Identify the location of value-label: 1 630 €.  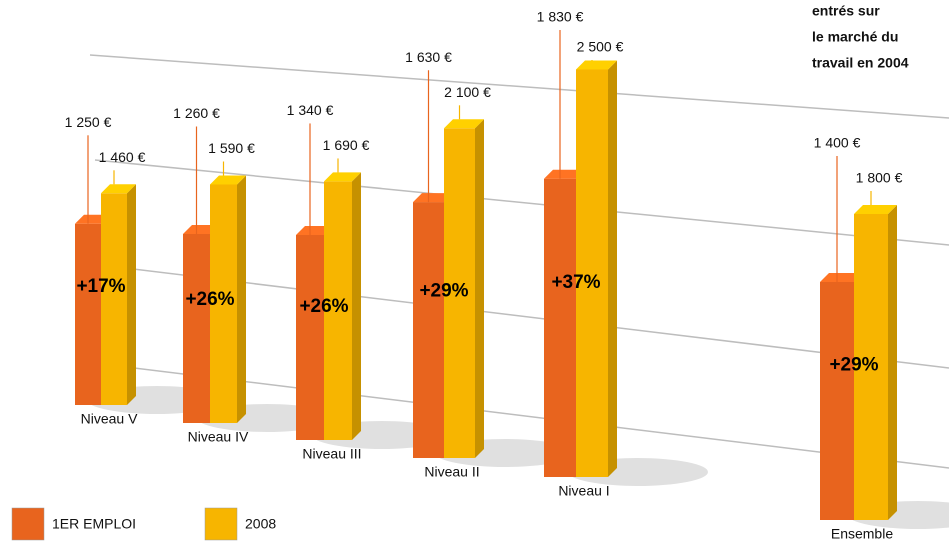
(428, 57).